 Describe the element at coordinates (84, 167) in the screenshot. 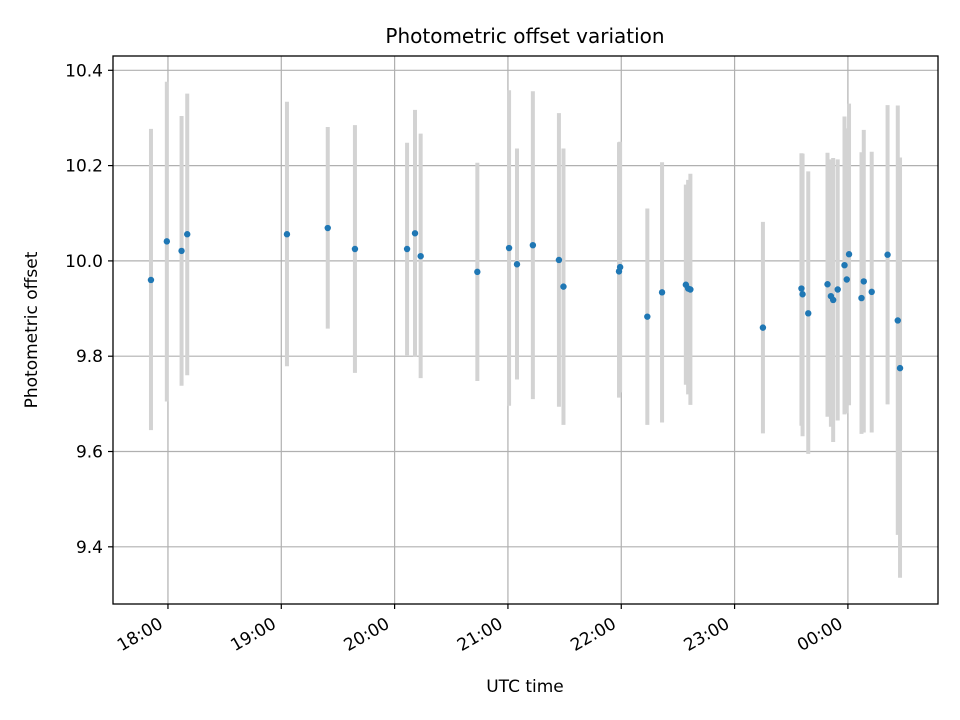

I see `y-tick-label: 10.2` at that location.